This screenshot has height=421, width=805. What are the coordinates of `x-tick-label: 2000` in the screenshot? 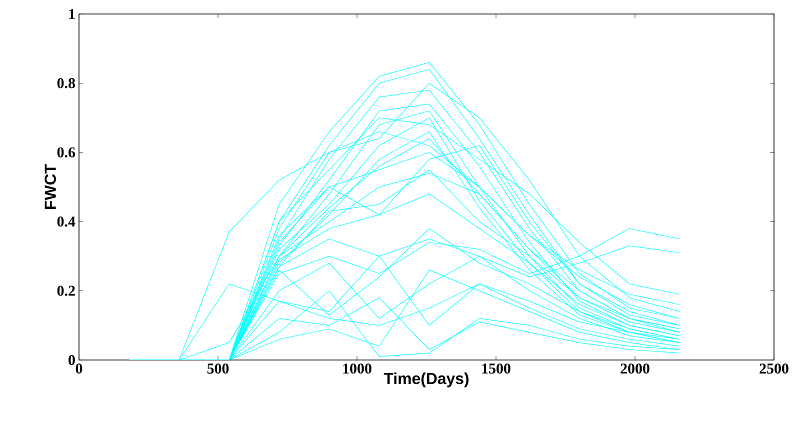 It's located at (635, 369).